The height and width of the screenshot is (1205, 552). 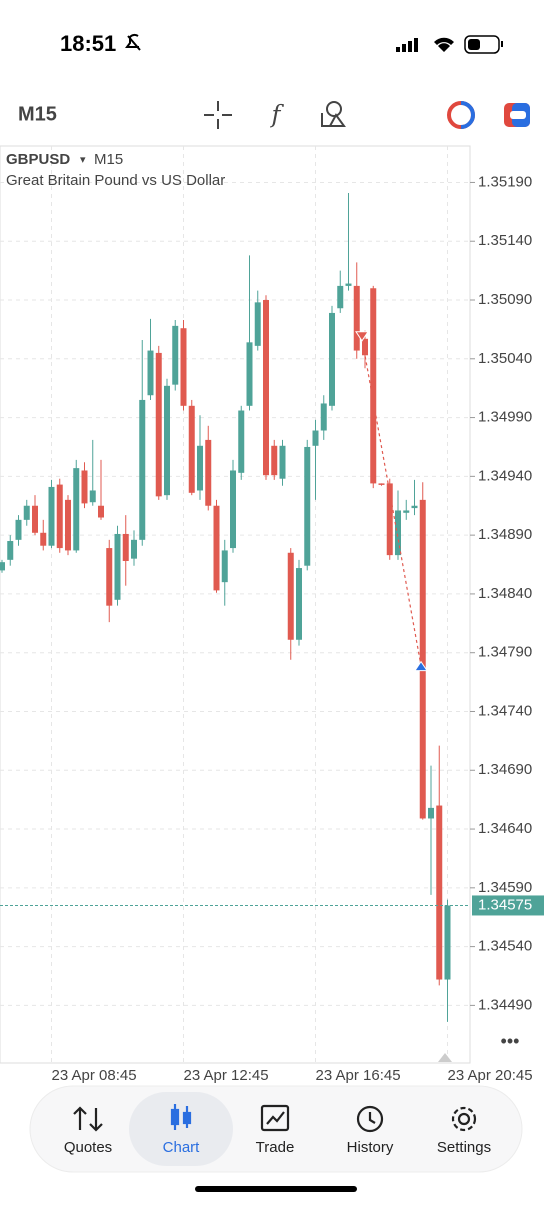 What do you see at coordinates (38, 159) in the screenshot?
I see `symbol: GBPUSD` at bounding box center [38, 159].